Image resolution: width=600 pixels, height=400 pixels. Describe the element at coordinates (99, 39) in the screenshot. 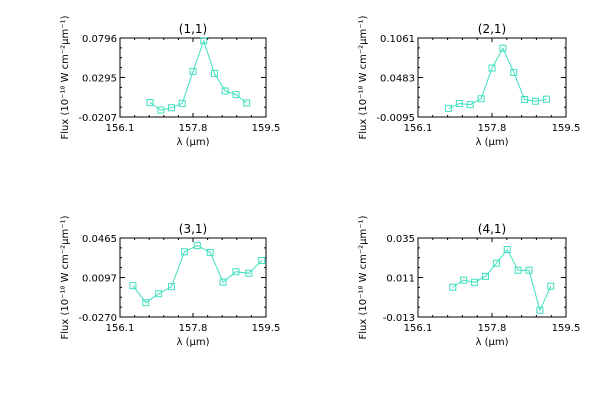

I see `y-tick-label: 0.0796` at that location.